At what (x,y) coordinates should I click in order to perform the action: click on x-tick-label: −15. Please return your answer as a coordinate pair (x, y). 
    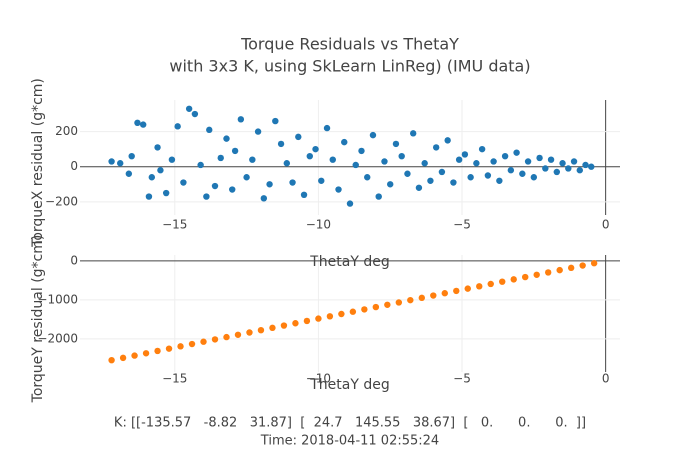
    Looking at the image, I should click on (174, 379).